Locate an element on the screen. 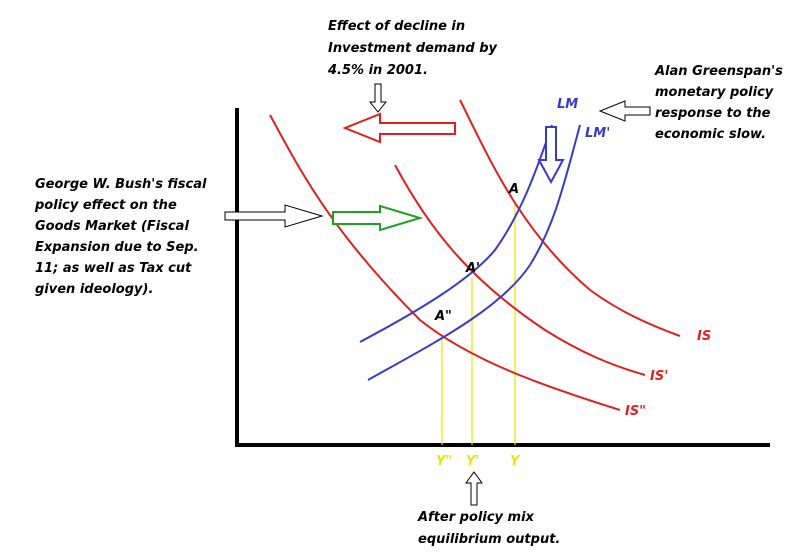 This screenshot has height=555, width=803. output-note: After policy mix equilibrium output. is located at coordinates (488, 528).